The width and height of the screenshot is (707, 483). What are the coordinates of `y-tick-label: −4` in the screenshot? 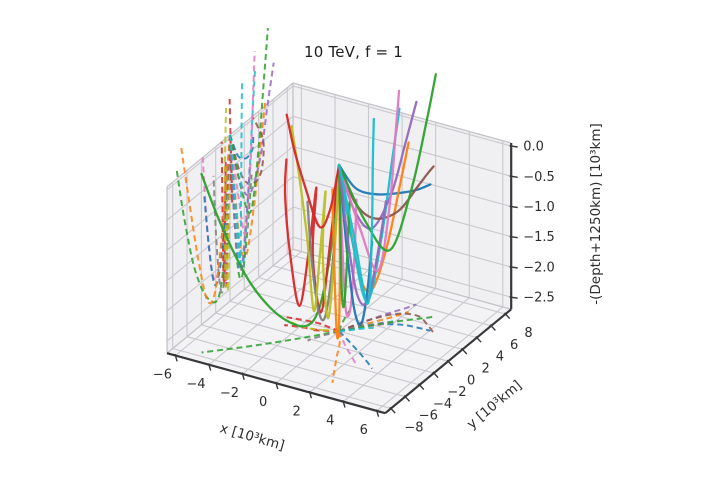 It's located at (442, 404).